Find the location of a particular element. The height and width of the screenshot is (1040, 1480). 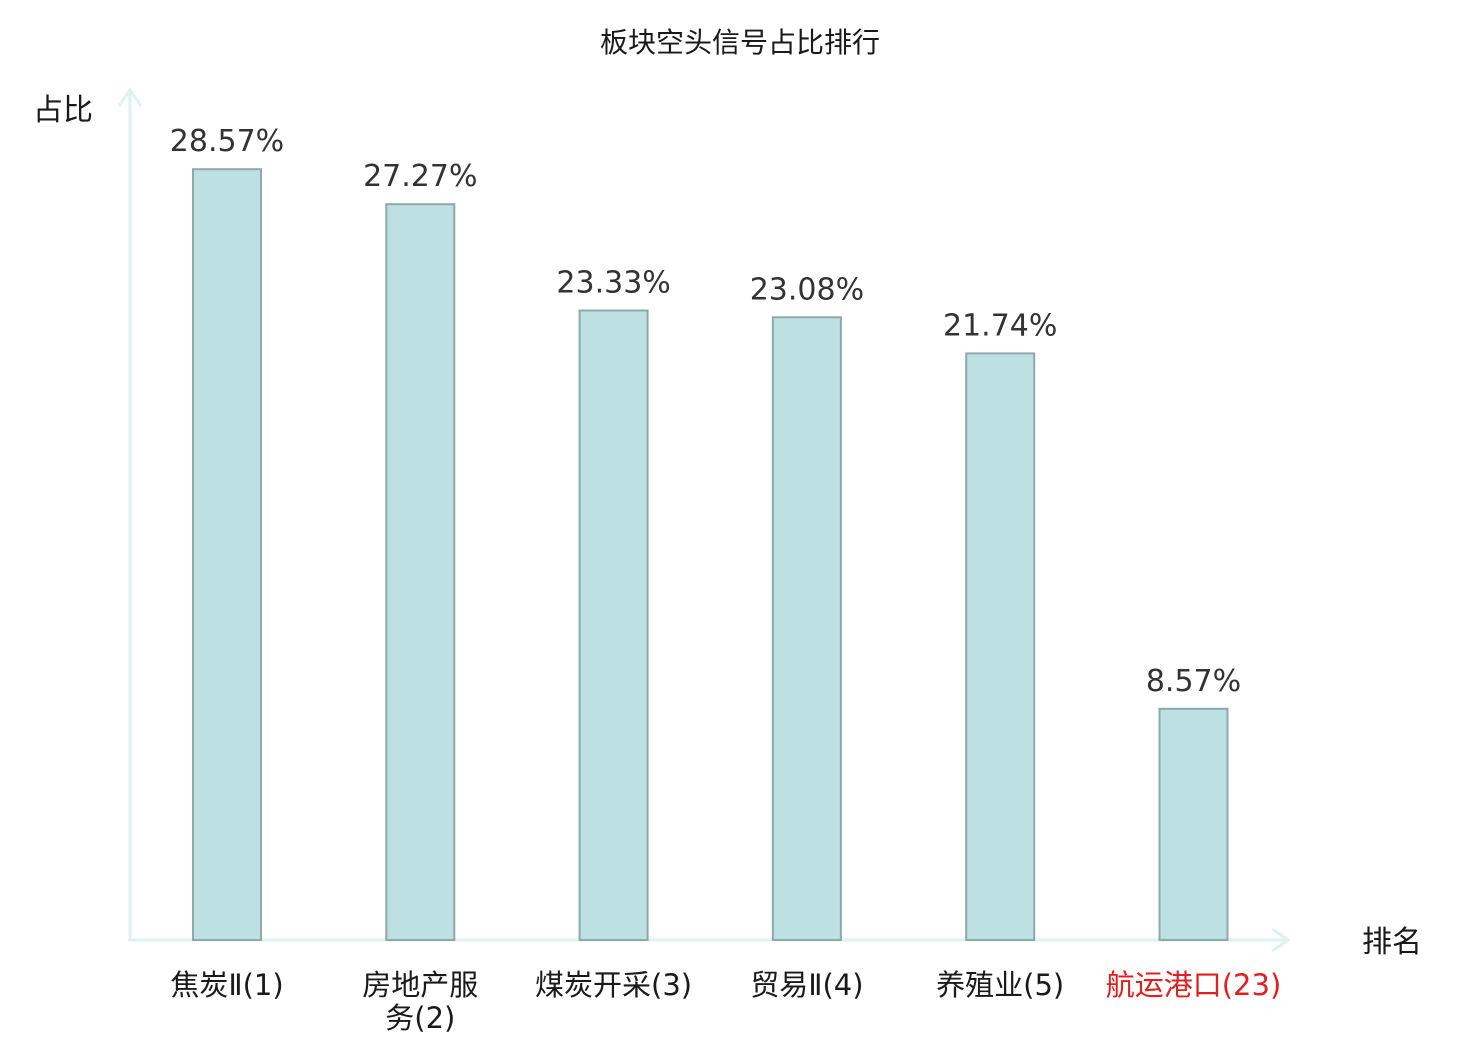

y-axis is located at coordinates (130, 513).